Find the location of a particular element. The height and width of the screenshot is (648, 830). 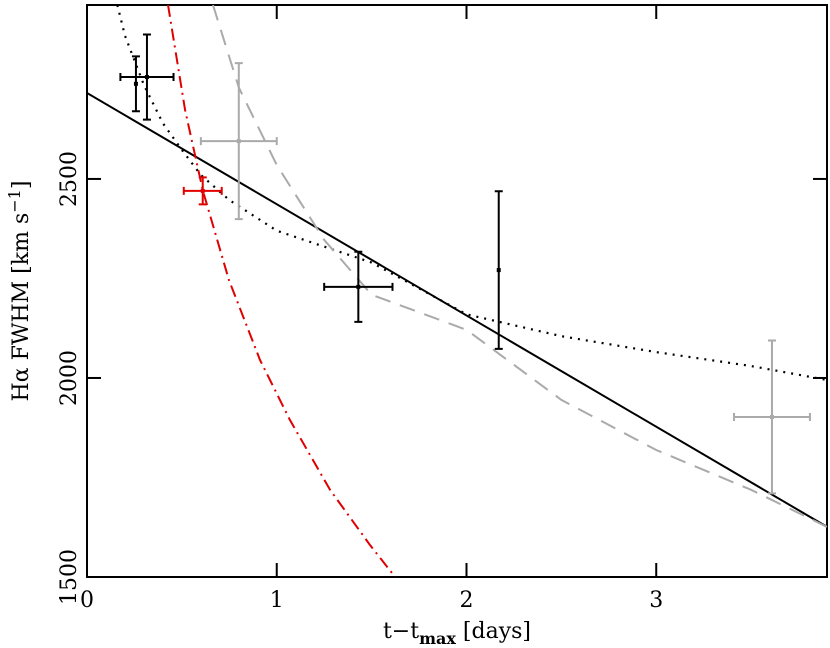

x-tick-label: 2 is located at coordinates (466, 600).